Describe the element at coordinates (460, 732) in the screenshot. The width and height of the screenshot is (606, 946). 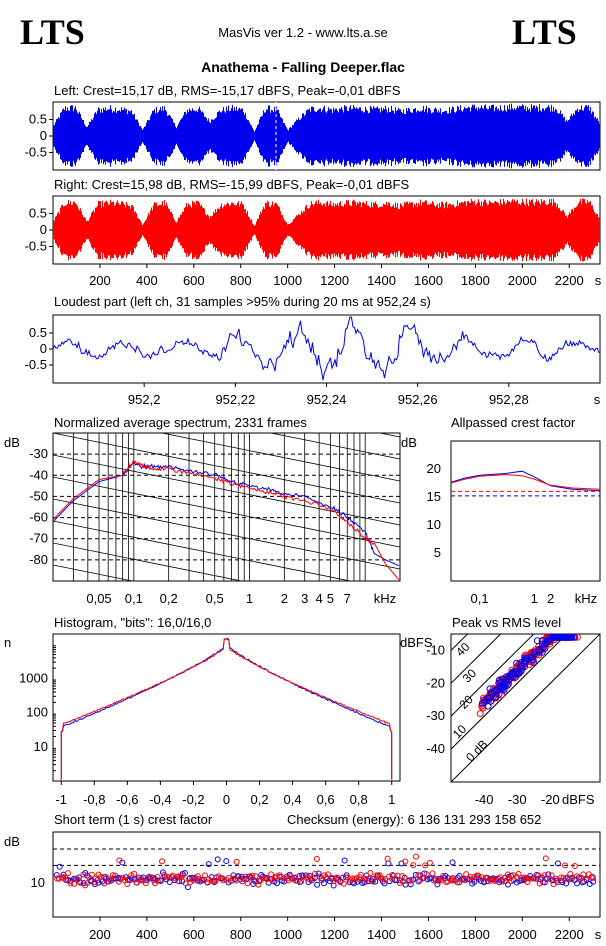
I see `crest-diagonal-label: 10` at that location.